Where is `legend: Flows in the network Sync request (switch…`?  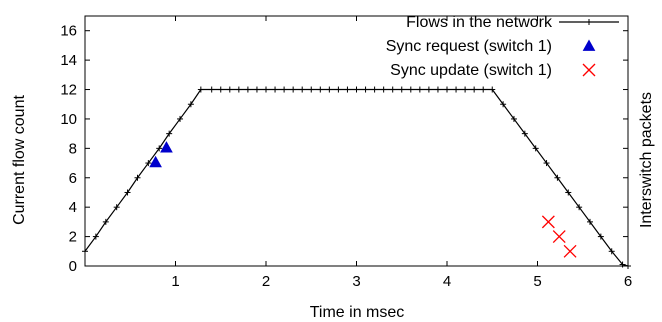 legend: Flows in the network Sync request (switch… is located at coordinates (502, 46).